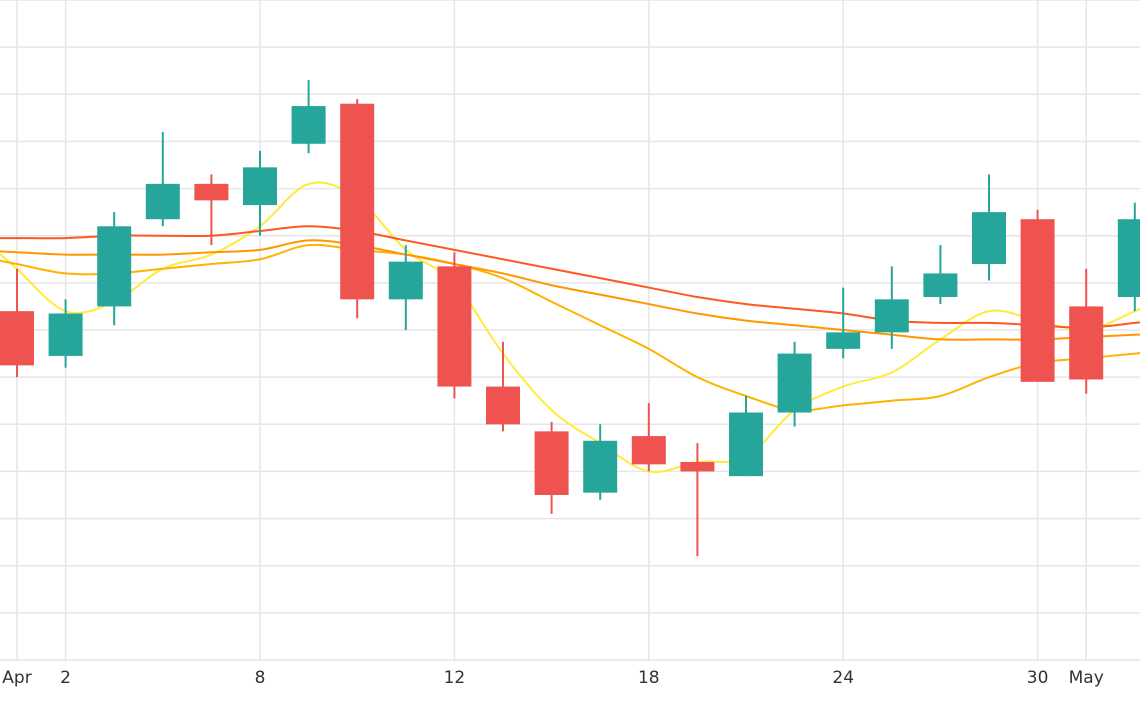  What do you see at coordinates (1038, 678) in the screenshot?
I see `x-tick-label: 30` at bounding box center [1038, 678].